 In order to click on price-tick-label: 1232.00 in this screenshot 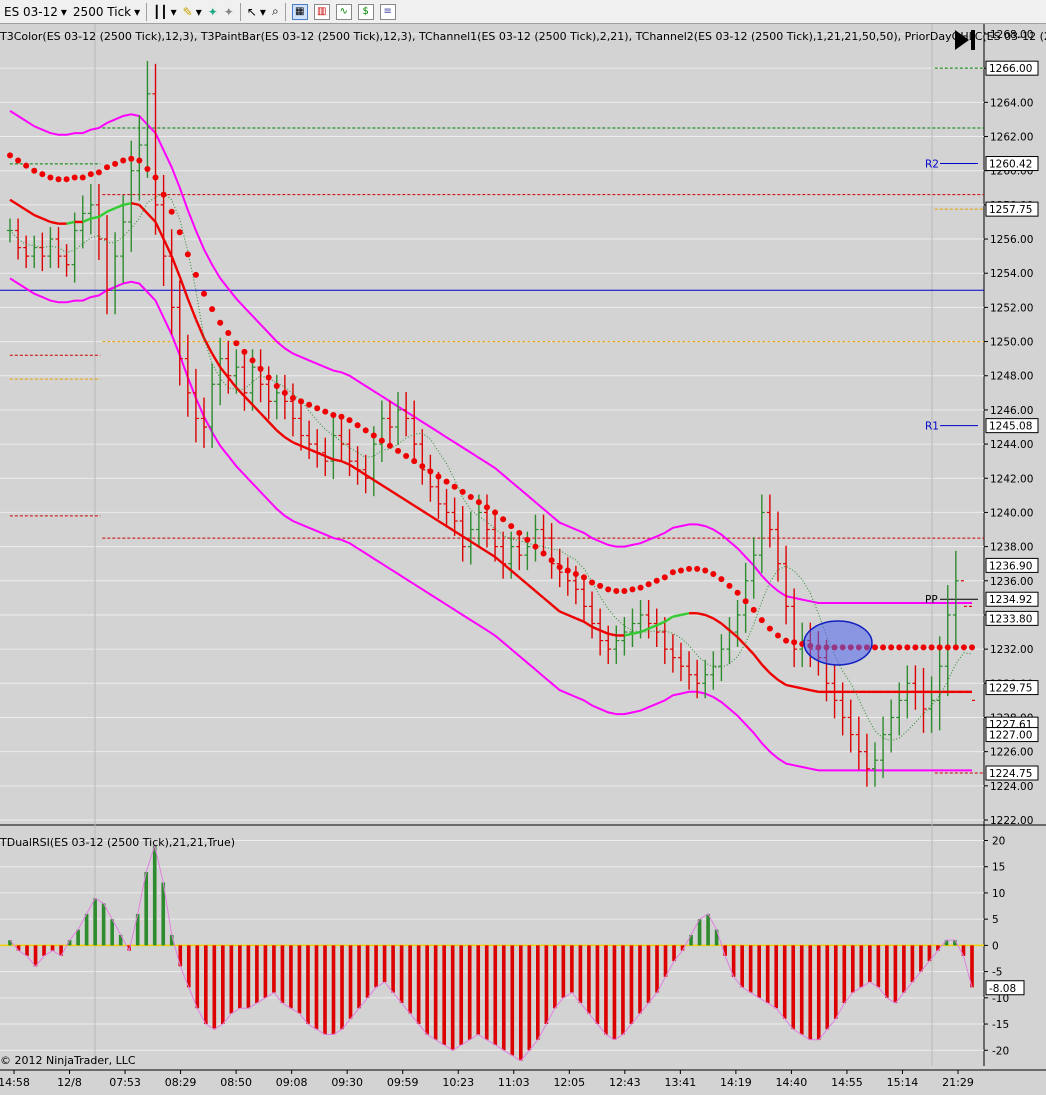, I will do `click(1011, 650)`.